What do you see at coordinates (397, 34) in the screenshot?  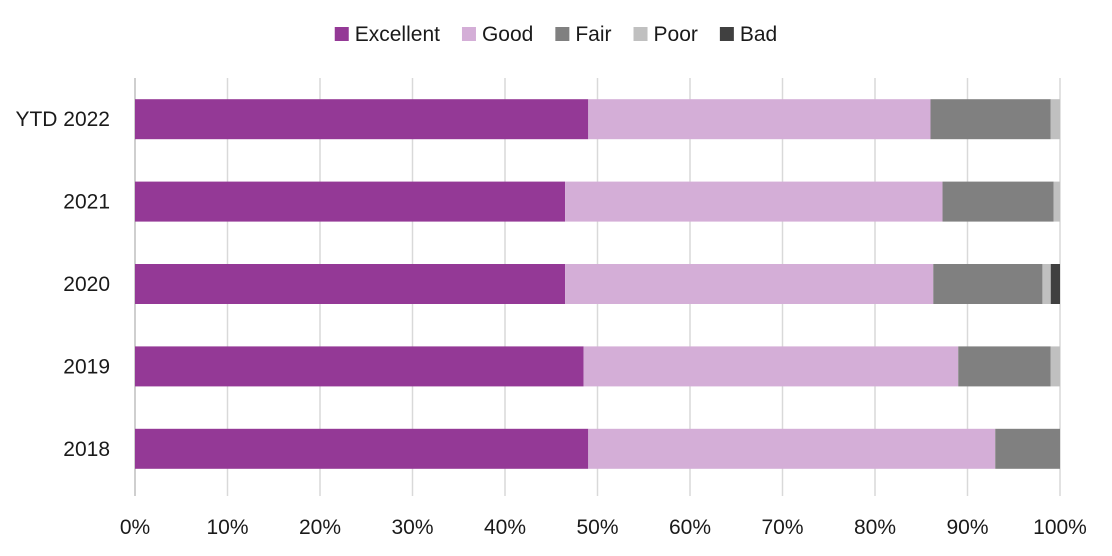 I see `legend-label: Excellent` at bounding box center [397, 34].